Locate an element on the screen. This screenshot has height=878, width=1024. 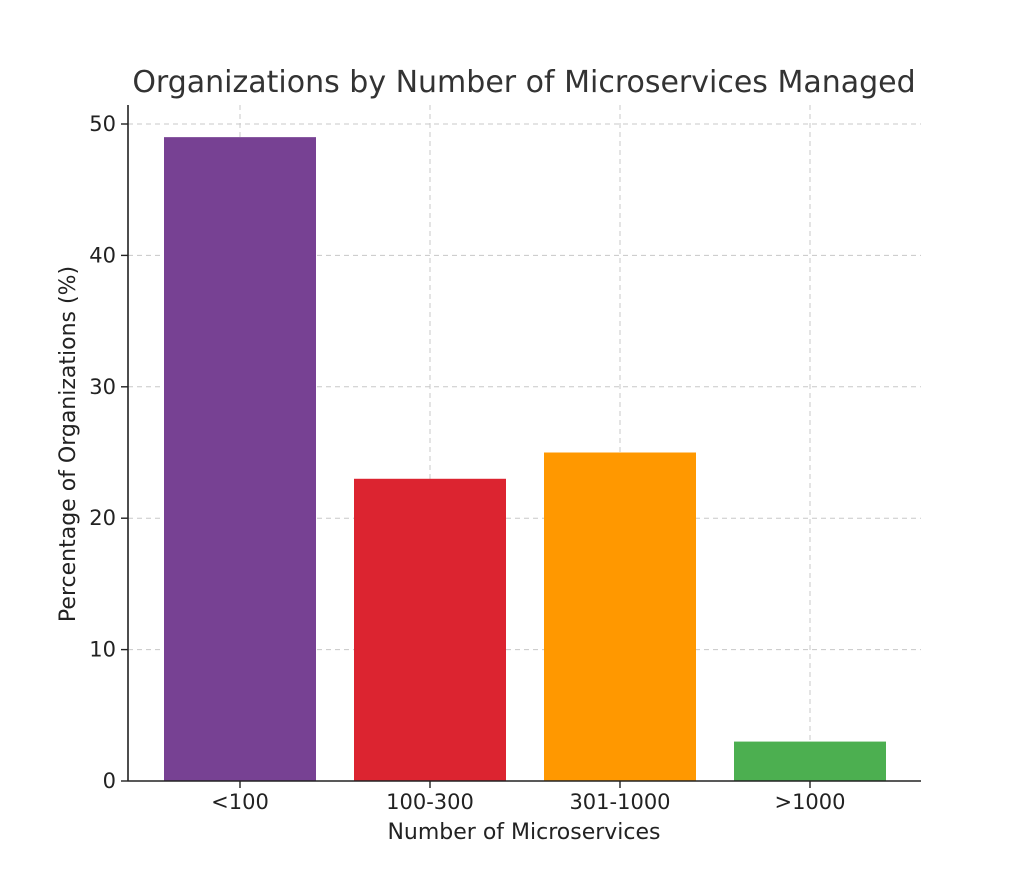
y-axis-label: Percentage of Organizations (%) is located at coordinates (68, 444).